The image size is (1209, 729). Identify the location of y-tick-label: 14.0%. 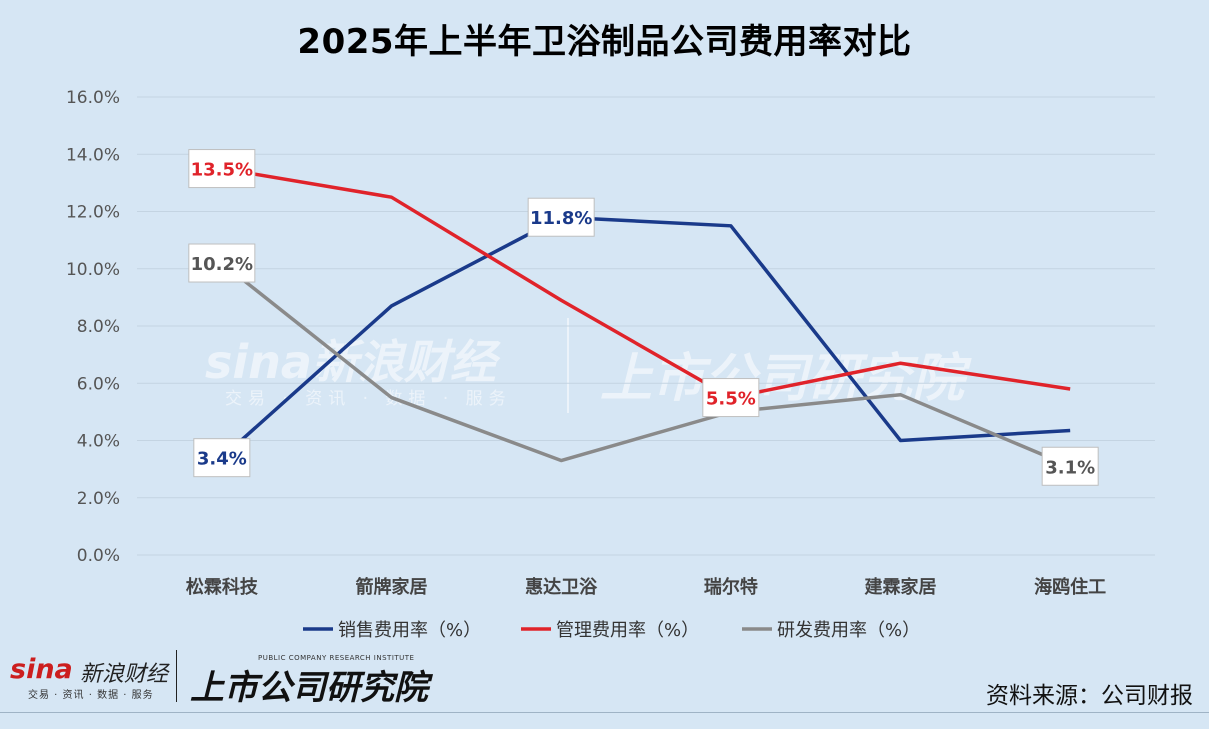
(93, 155).